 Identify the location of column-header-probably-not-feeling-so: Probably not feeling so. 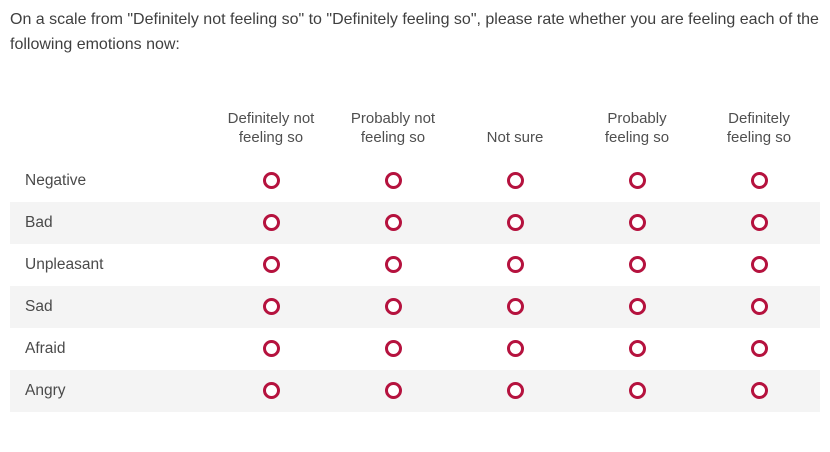
(393, 128).